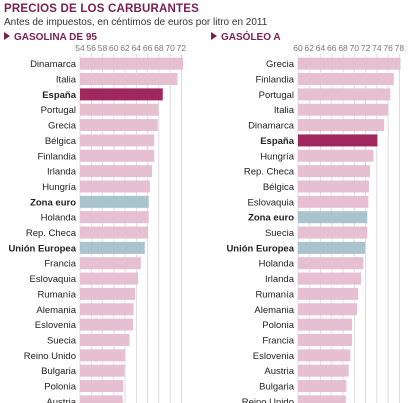 This screenshot has height=403, width=414. I want to click on bar-bulgaria, so click(322, 386).